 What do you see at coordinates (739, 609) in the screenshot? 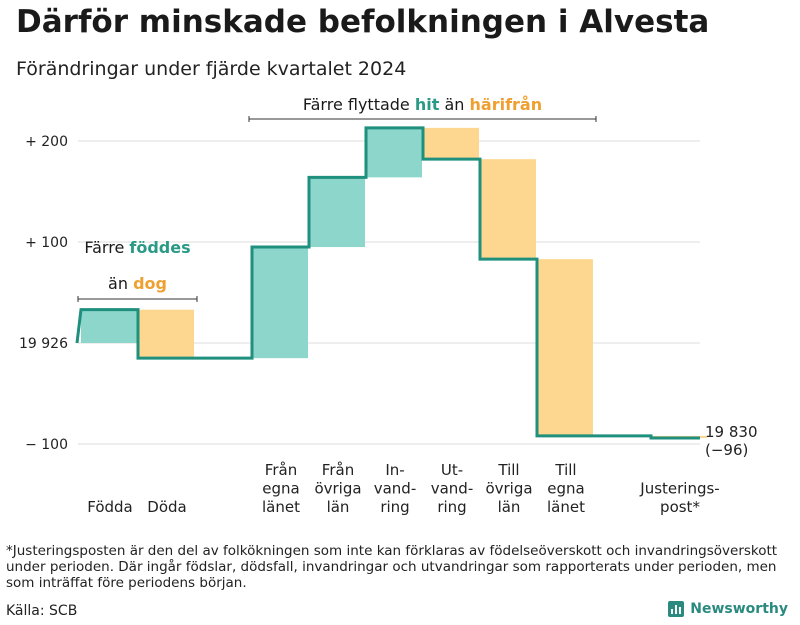
I see `brand-name: Newsworthy` at bounding box center [739, 609].